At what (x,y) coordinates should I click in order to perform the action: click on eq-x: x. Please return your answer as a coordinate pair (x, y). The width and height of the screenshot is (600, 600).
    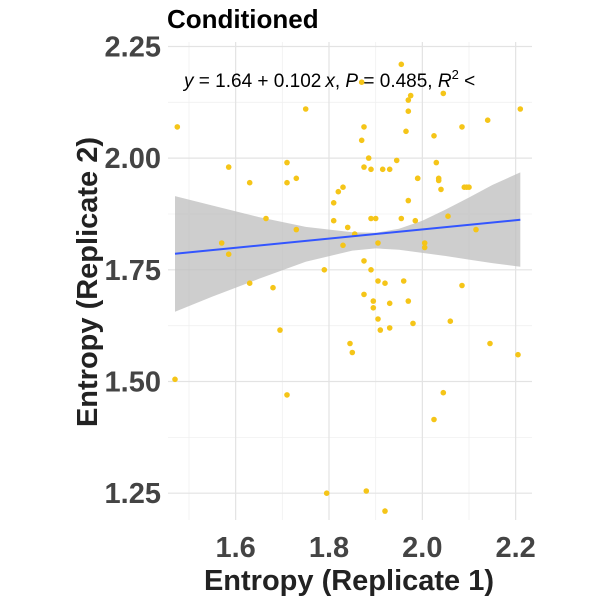
    Looking at the image, I should click on (330, 81).